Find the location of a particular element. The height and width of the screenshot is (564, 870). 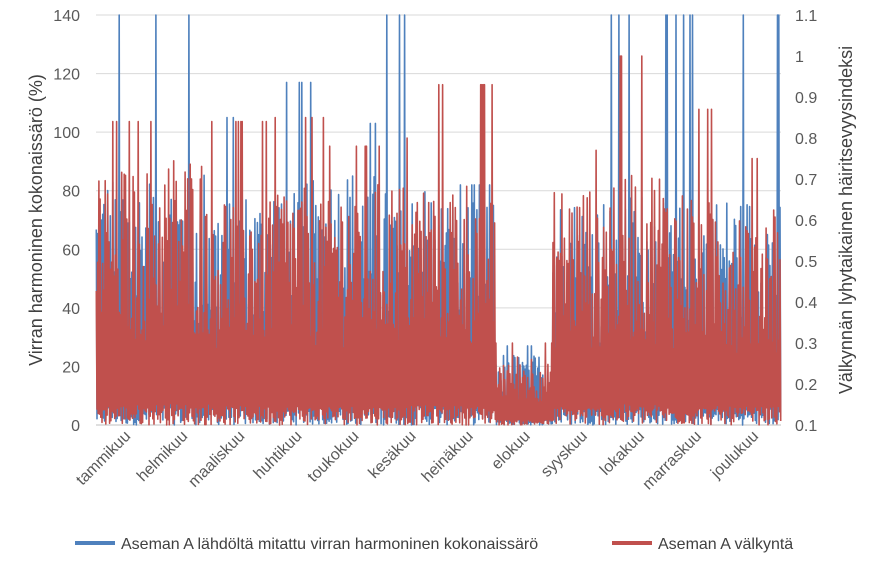

right-tick-label: 1 is located at coordinates (799, 57).